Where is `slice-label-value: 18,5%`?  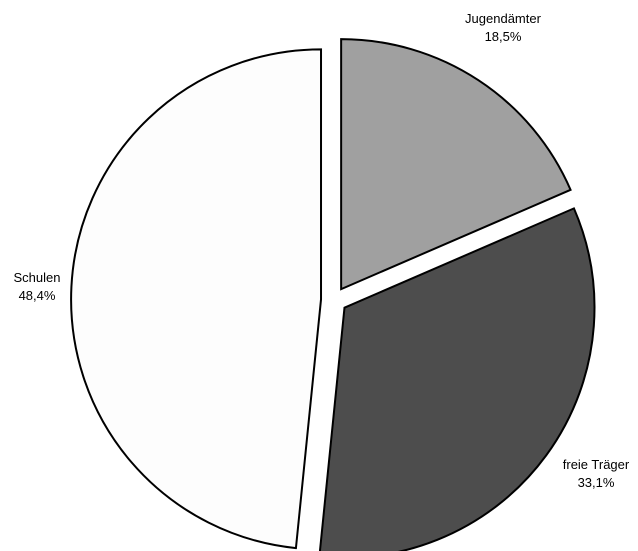 slice-label-value: 18,5% is located at coordinates (503, 36).